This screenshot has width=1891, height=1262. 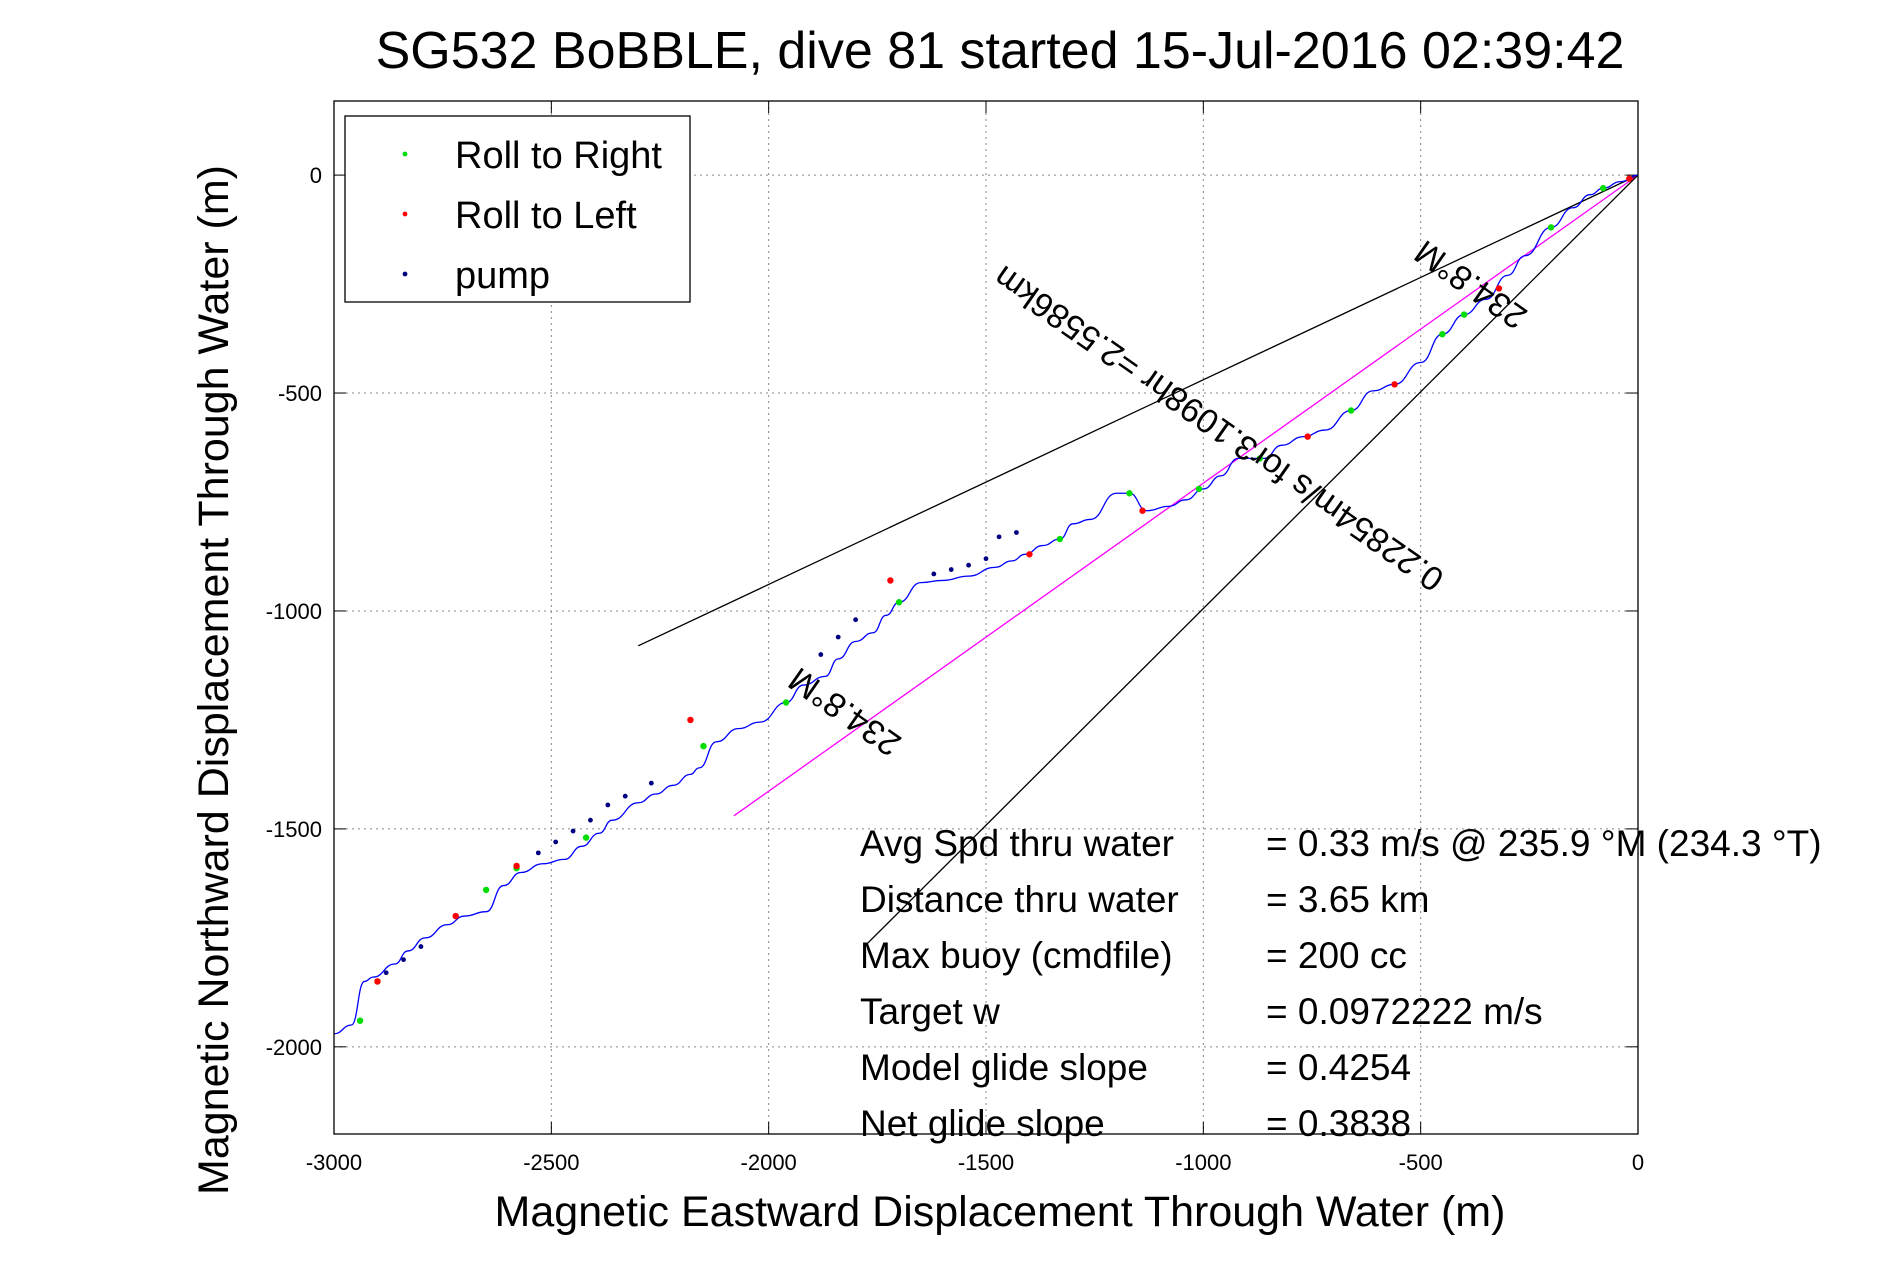 I want to click on stat-value: = 0.3838, so click(x=1338, y=1123).